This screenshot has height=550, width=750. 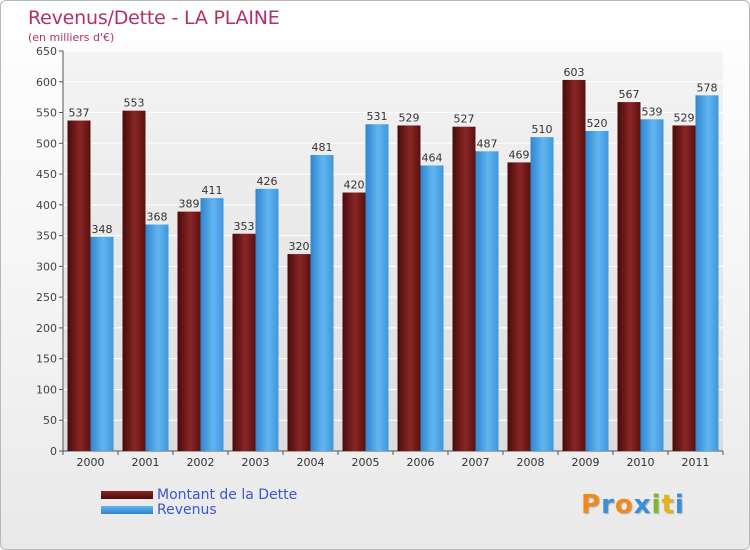 I want to click on x-tick-label: 2001, so click(x=146, y=462).